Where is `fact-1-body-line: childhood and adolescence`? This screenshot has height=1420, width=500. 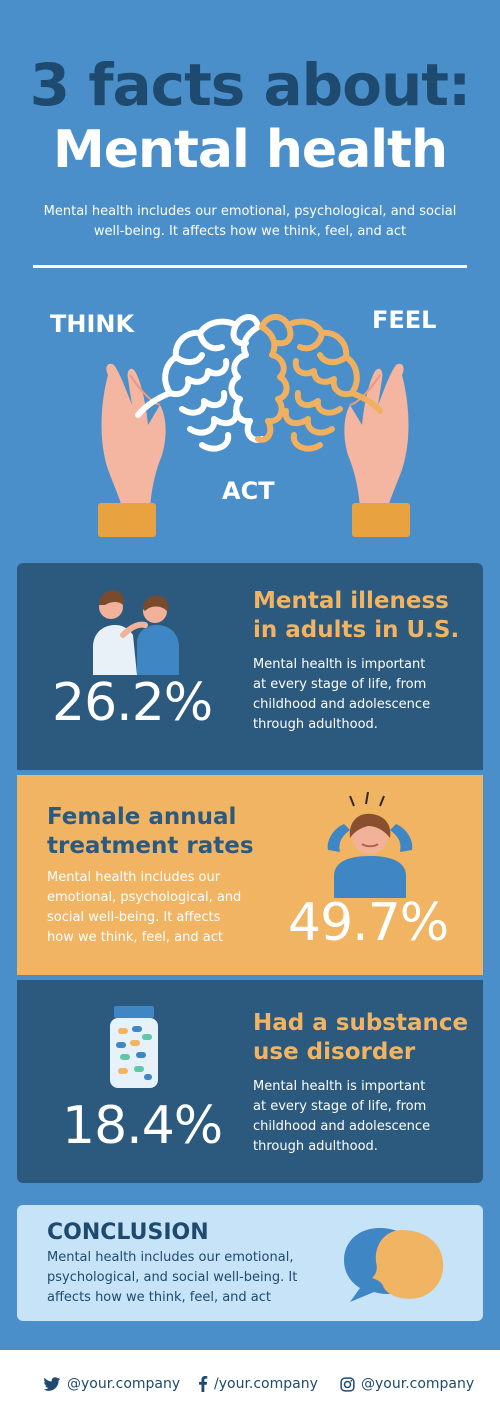
fact-1-body-line: childhood and adolescence is located at coordinates (342, 704).